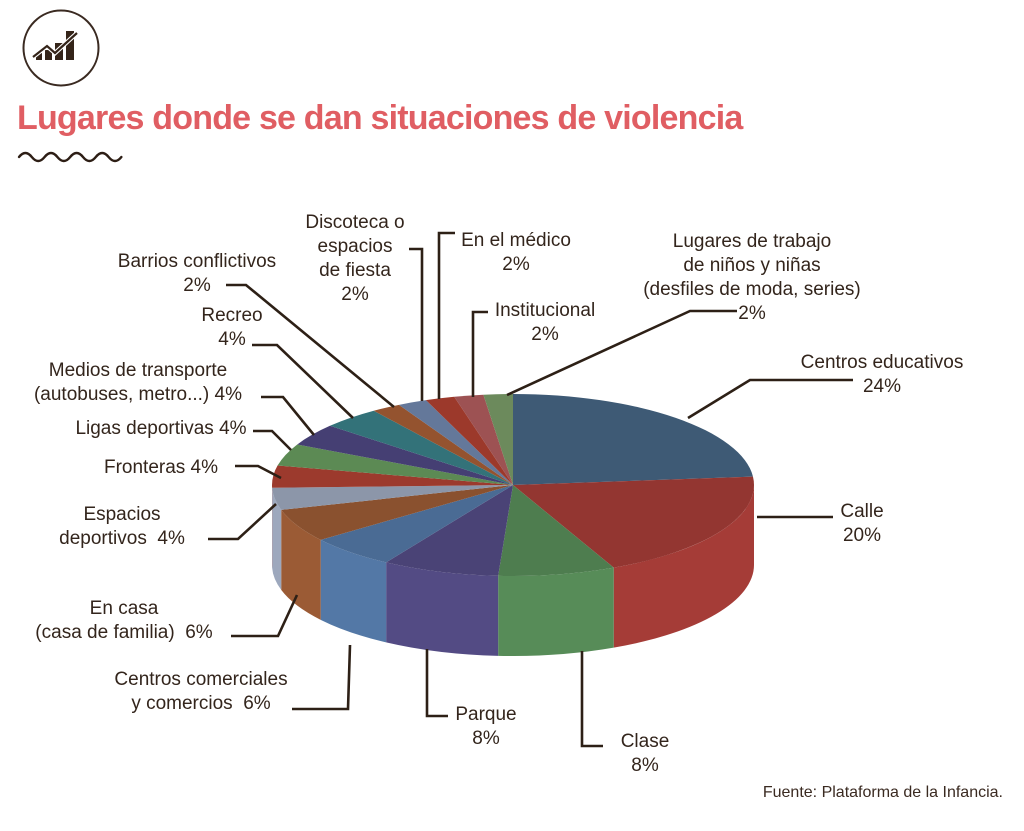 The image size is (1024, 831). What do you see at coordinates (436, 683) in the screenshot?
I see `leader-line-parque` at bounding box center [436, 683].